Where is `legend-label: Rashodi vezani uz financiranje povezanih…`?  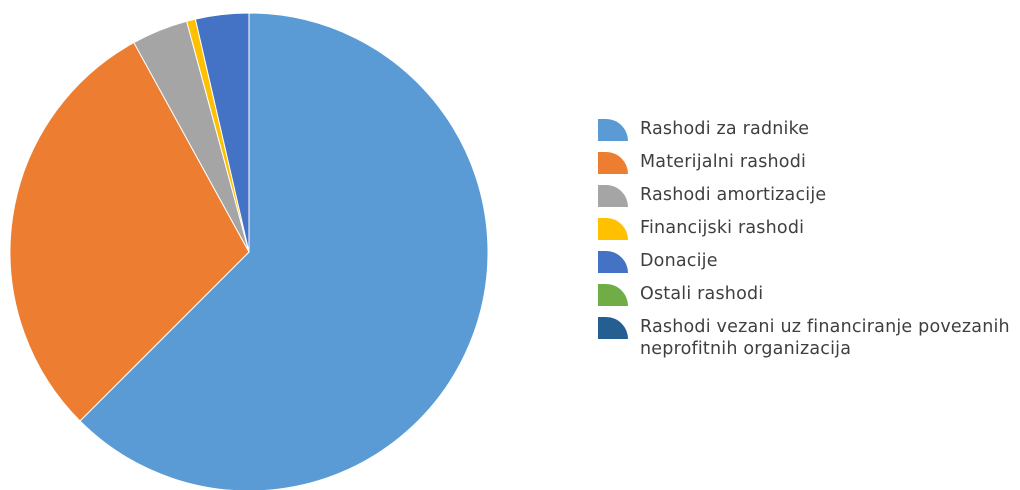 legend-label: Rashodi vezani uz financiranje povezanih… is located at coordinates (825, 338).